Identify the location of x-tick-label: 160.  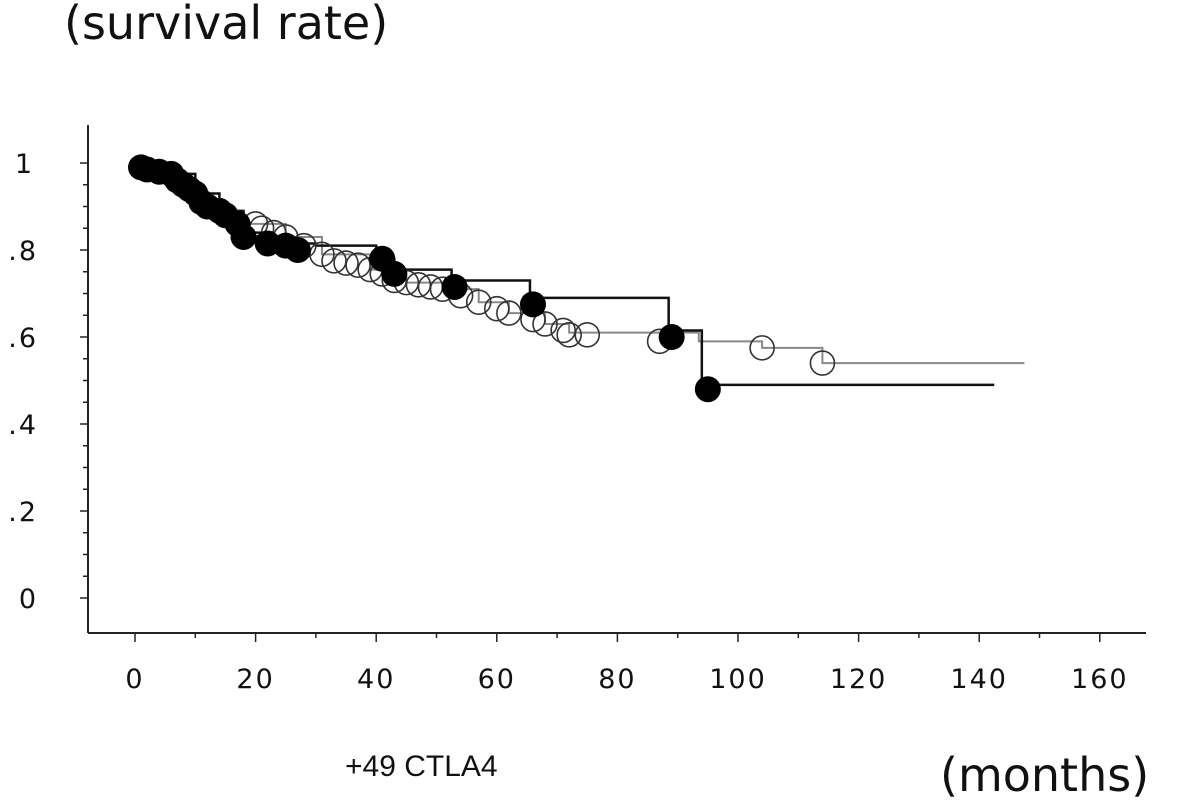
(1100, 679).